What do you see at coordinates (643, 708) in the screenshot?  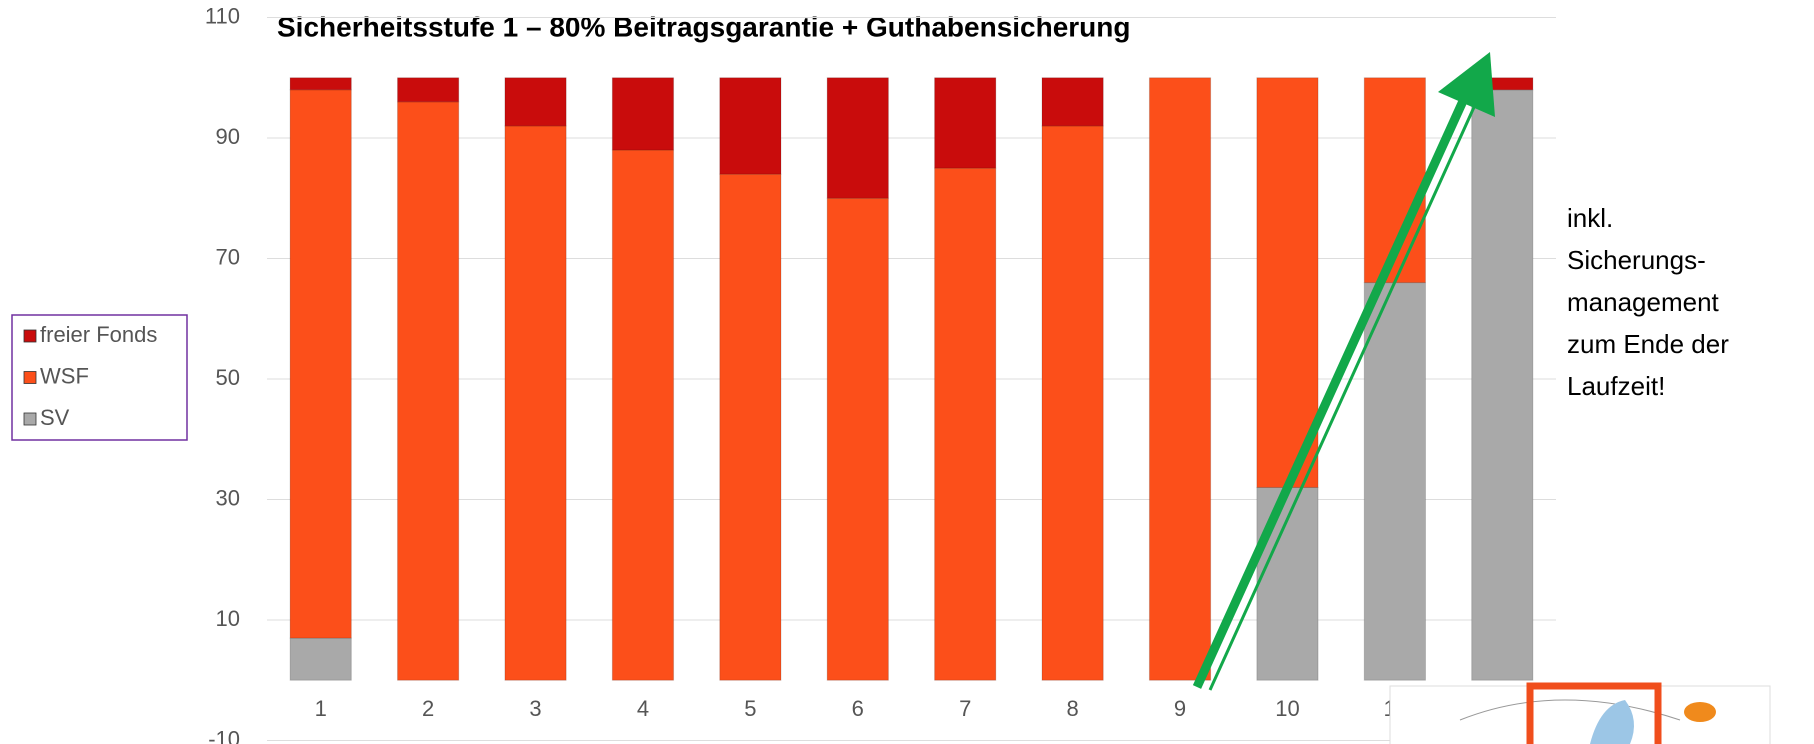 I see `x-tick-label: 4` at bounding box center [643, 708].